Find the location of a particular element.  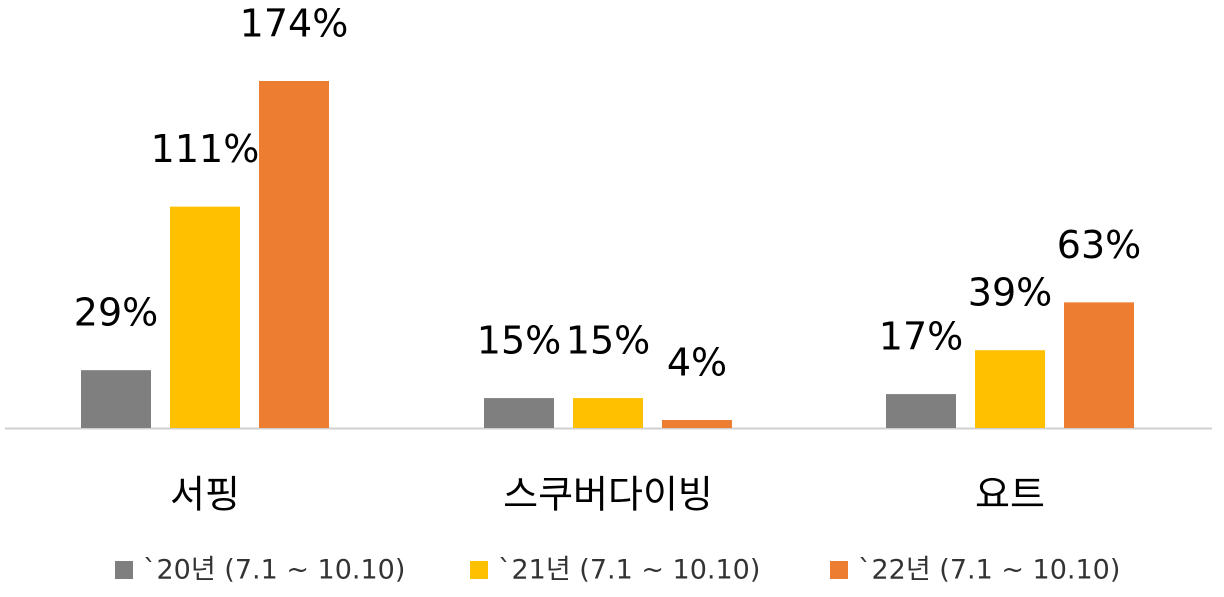

category-label: 서핑 is located at coordinates (205, 495).